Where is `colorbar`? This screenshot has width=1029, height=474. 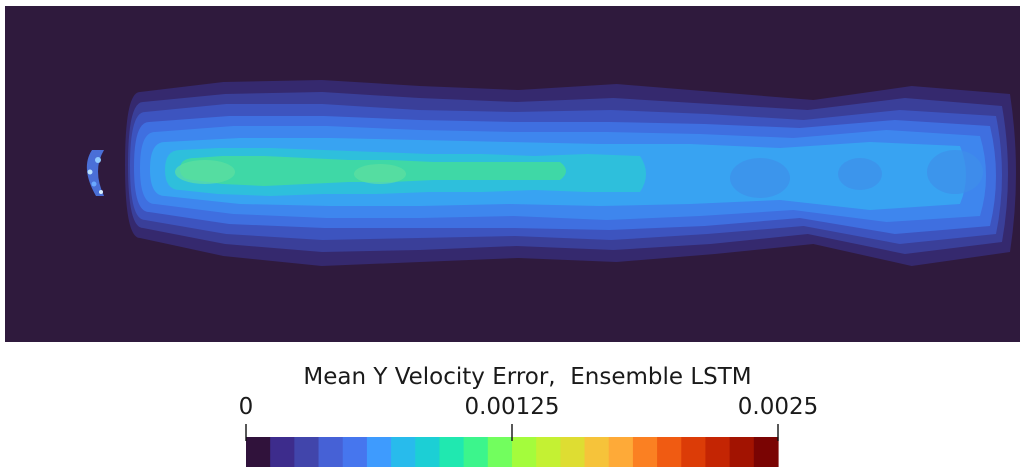 colorbar is located at coordinates (512, 445).